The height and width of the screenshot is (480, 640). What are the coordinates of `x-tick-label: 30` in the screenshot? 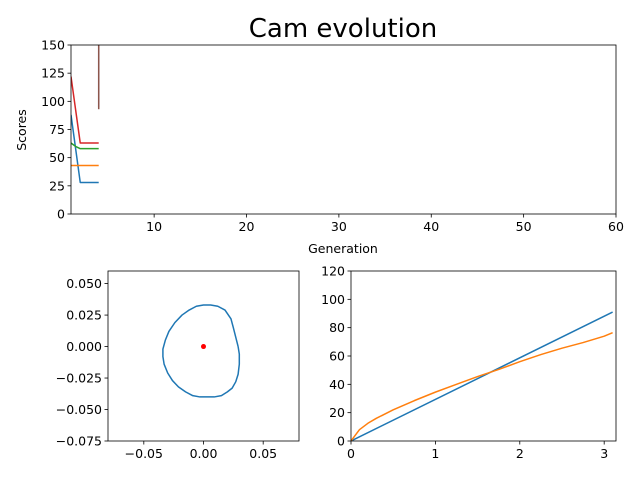 It's located at (339, 226).